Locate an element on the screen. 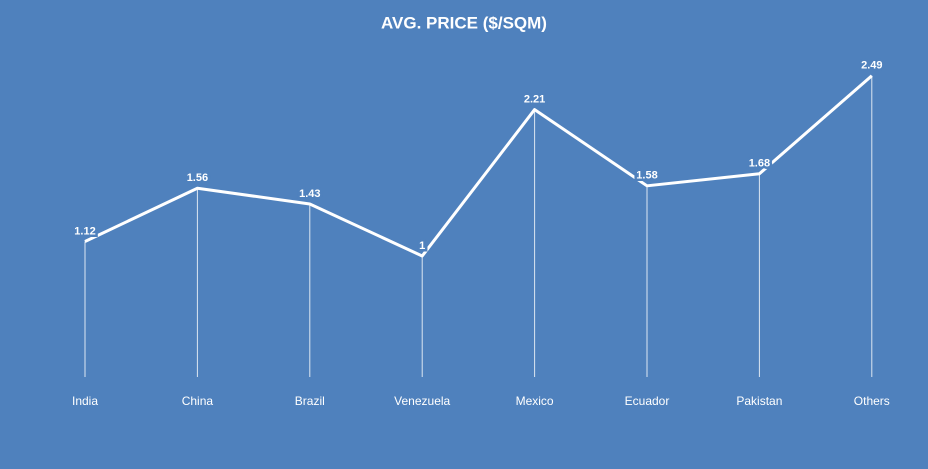 The width and height of the screenshot is (928, 469). x-tick-label: Venezuela is located at coordinates (422, 401).